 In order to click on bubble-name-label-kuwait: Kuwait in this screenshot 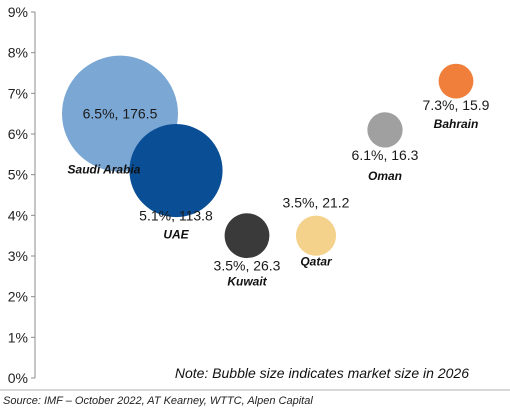, I will do `click(247, 282)`.